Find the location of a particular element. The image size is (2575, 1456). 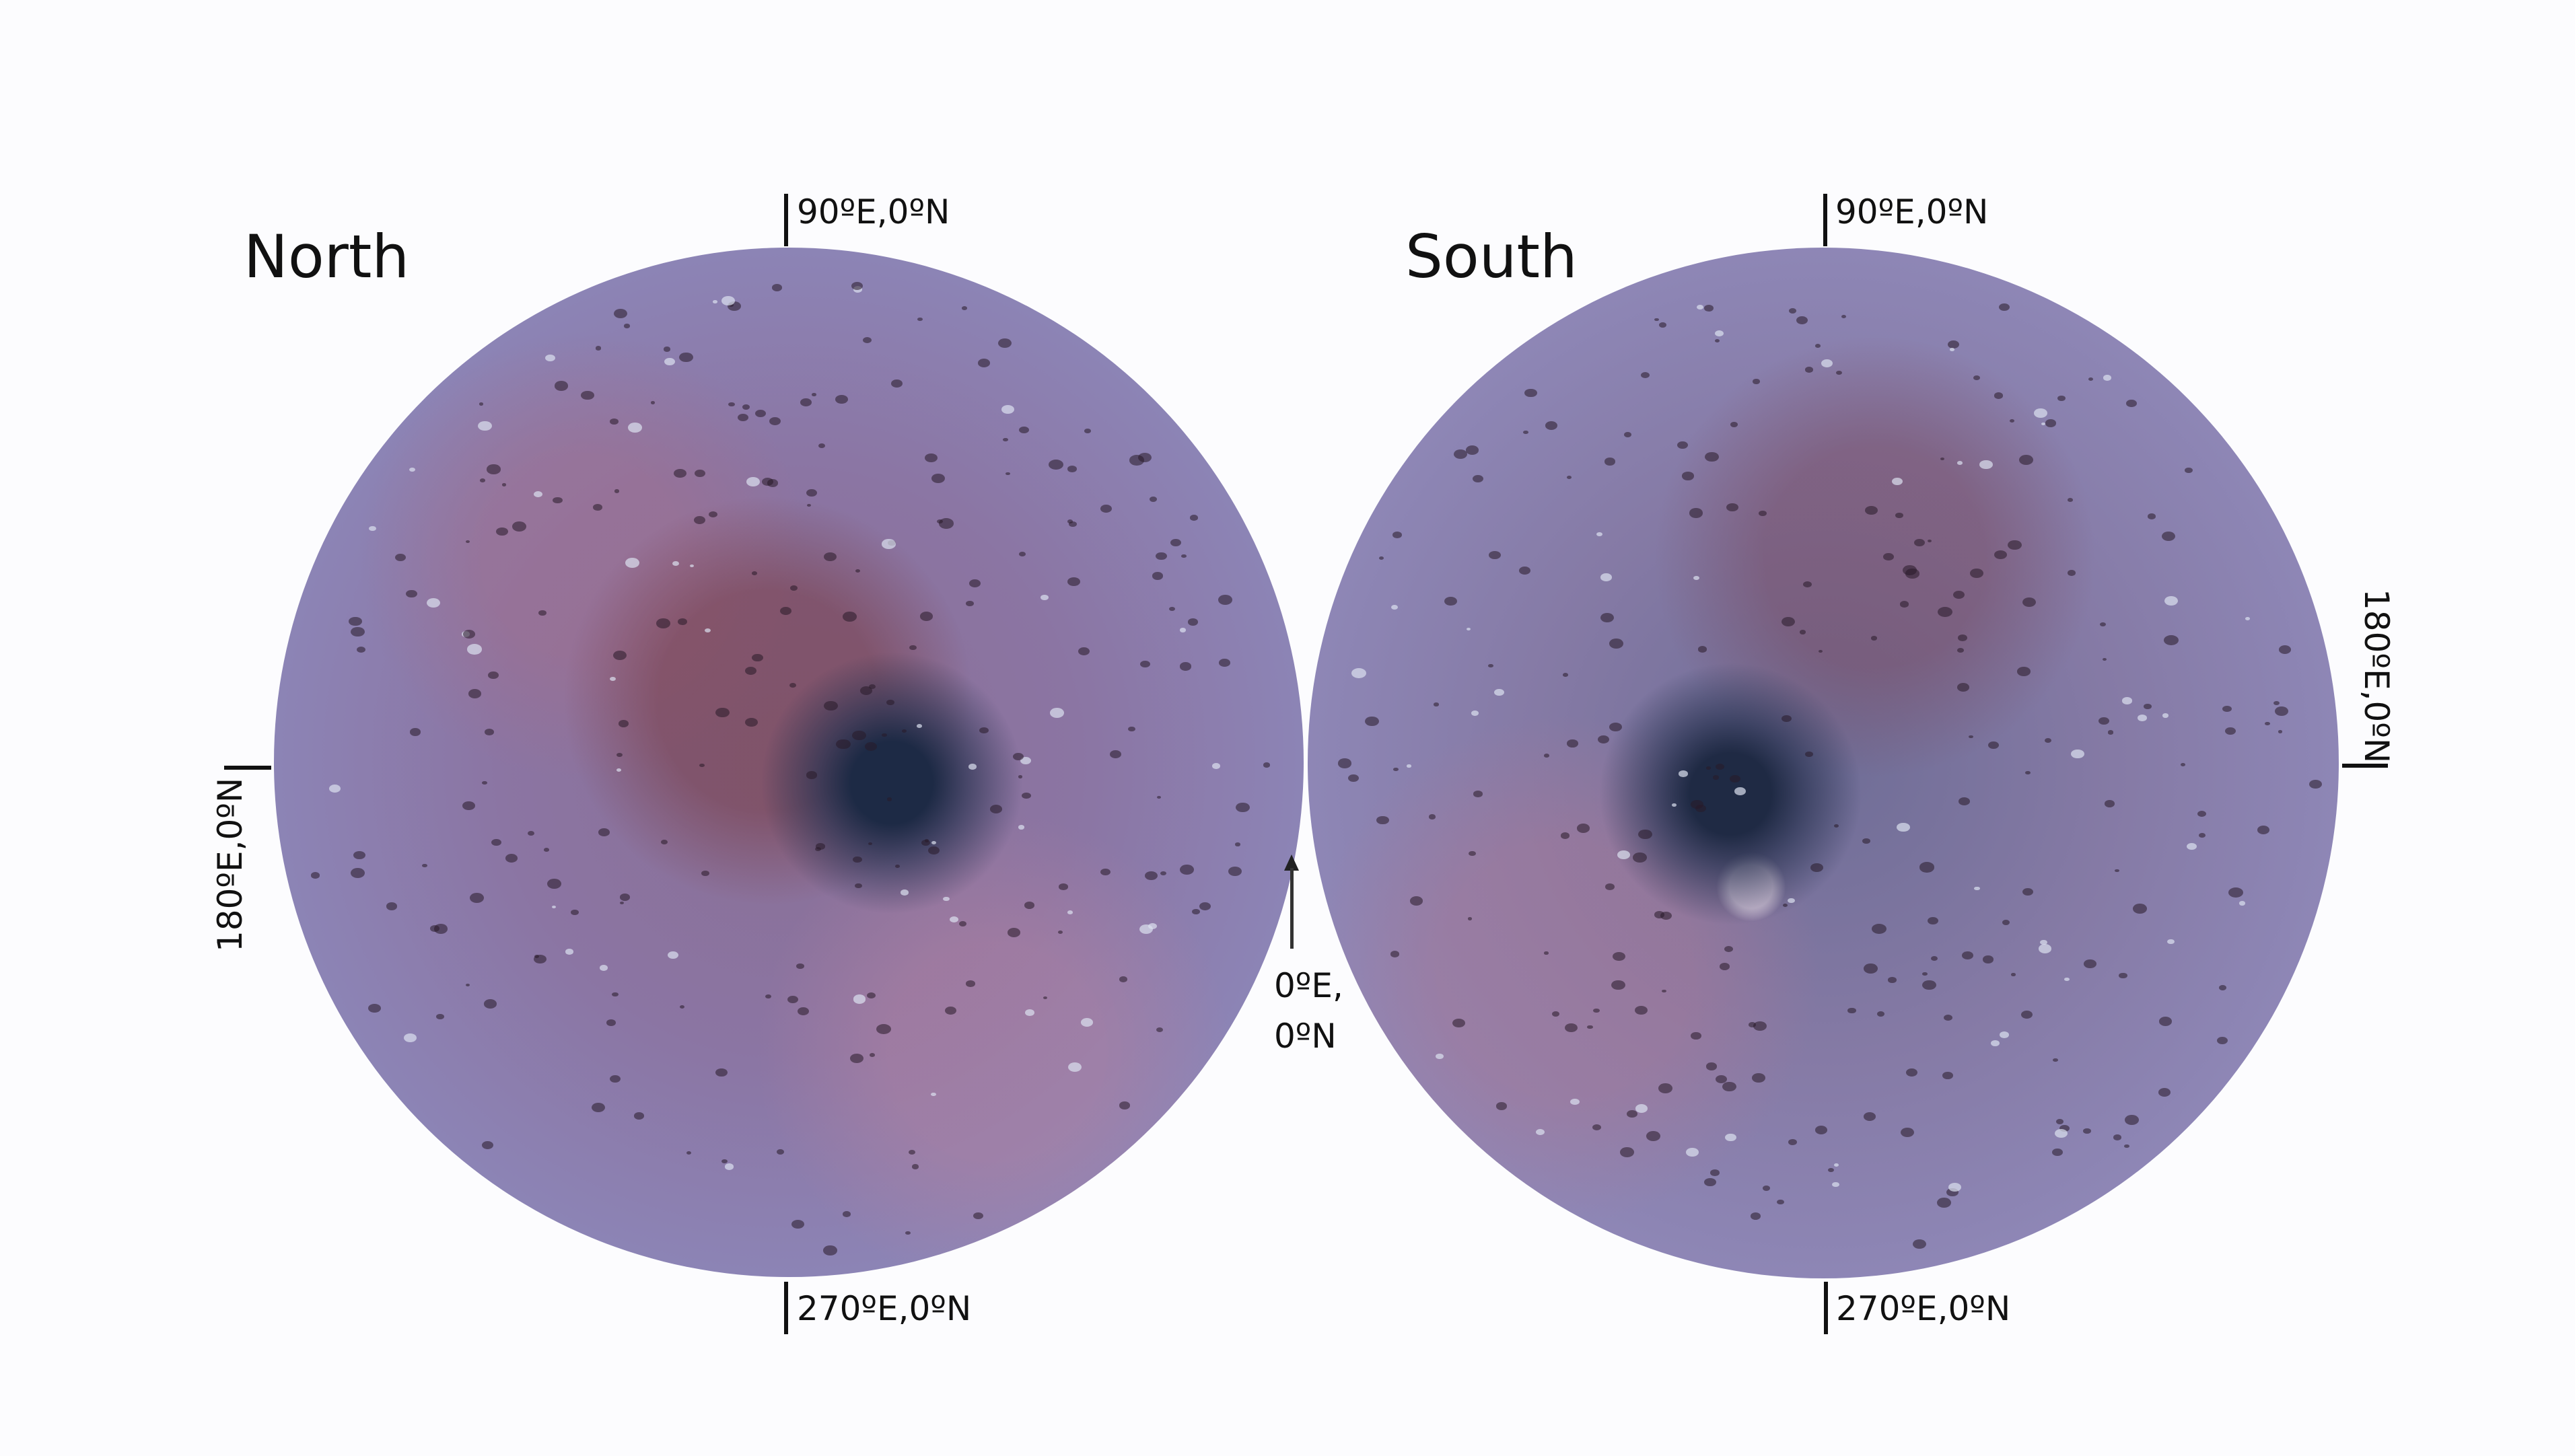

north-top-tick is located at coordinates (786, 220).